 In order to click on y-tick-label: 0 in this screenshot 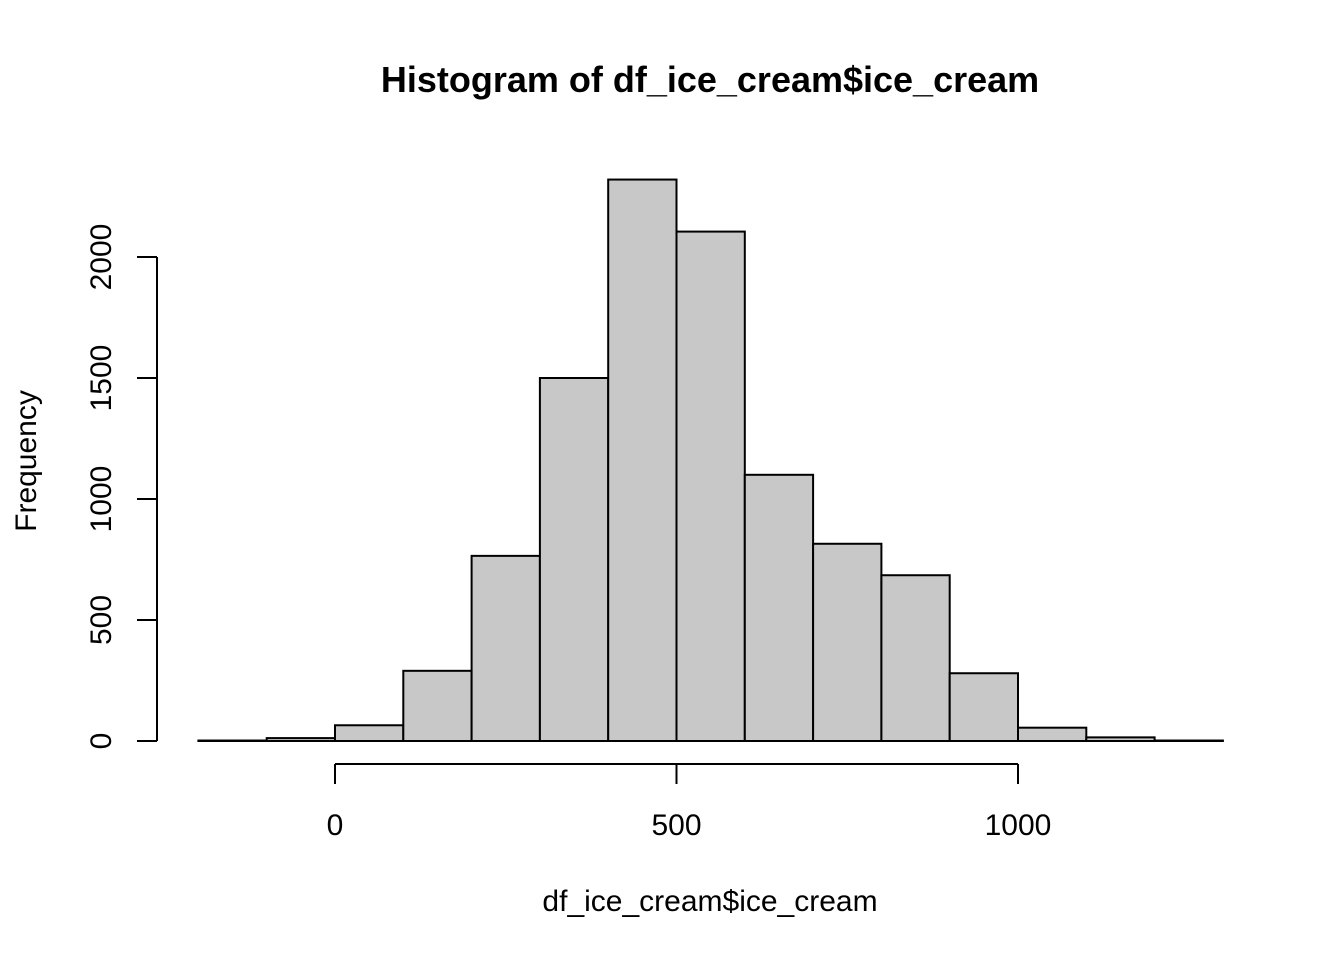, I will do `click(101, 741)`.